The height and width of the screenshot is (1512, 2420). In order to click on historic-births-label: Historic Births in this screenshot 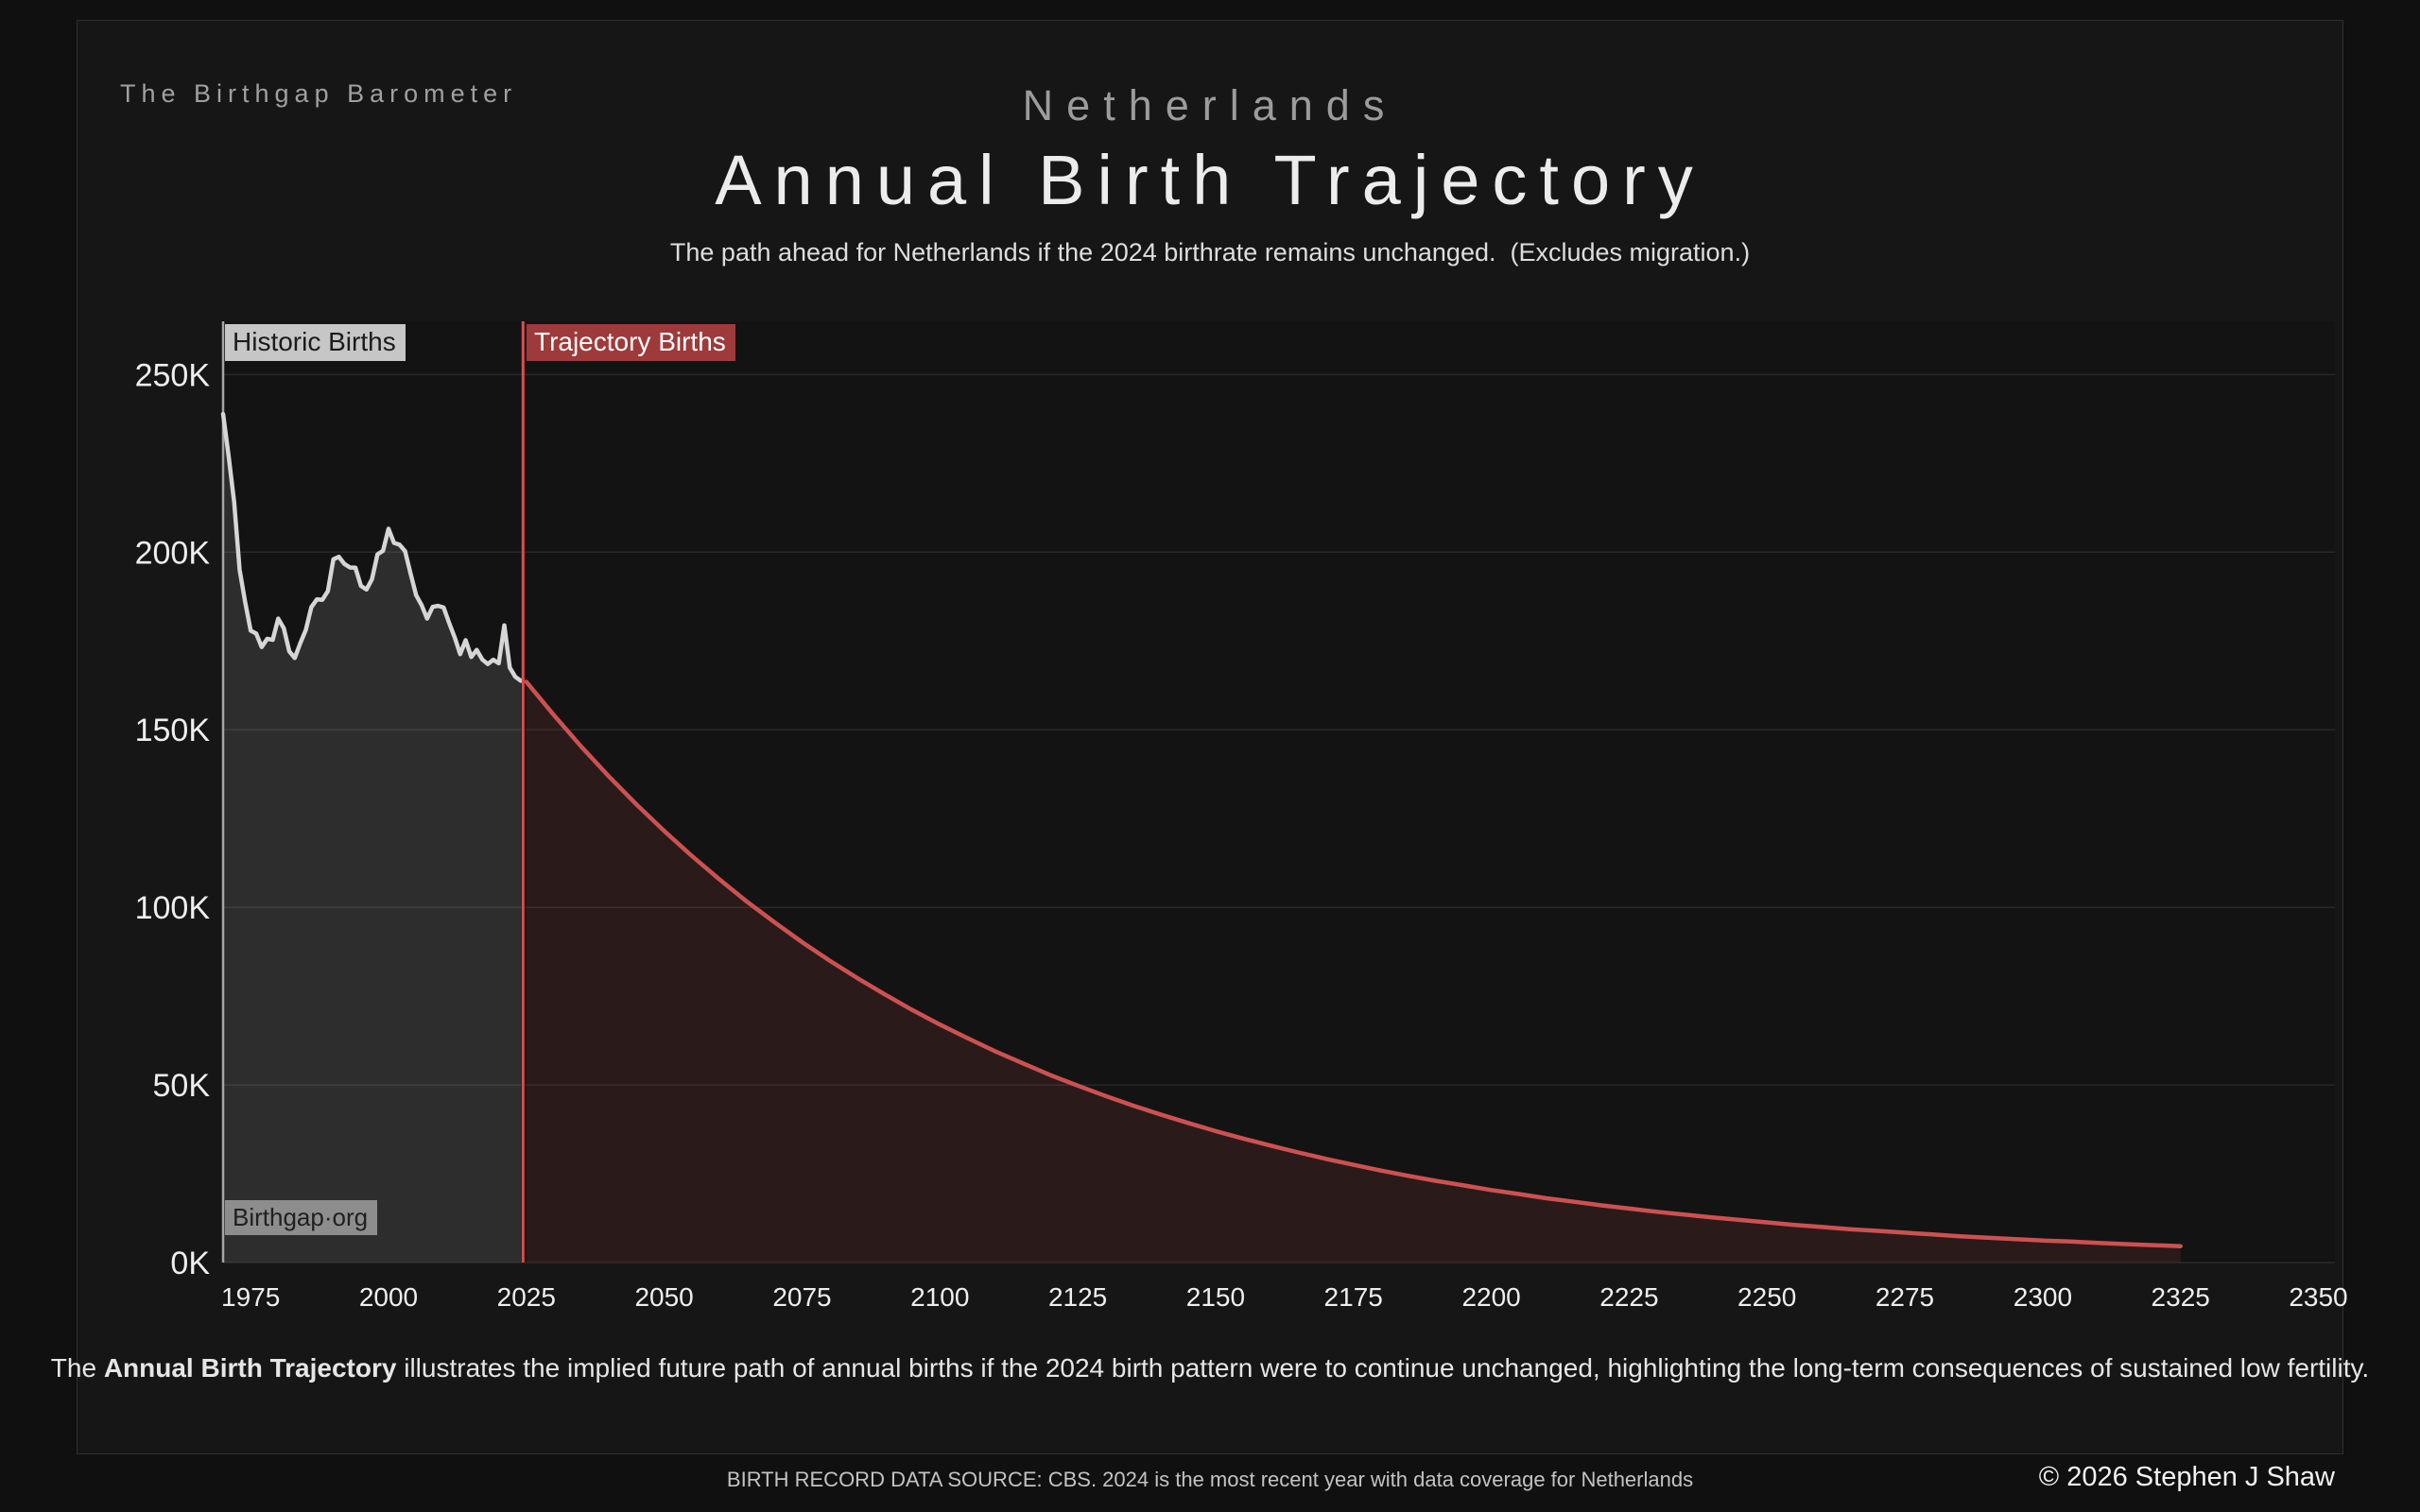, I will do `click(315, 342)`.